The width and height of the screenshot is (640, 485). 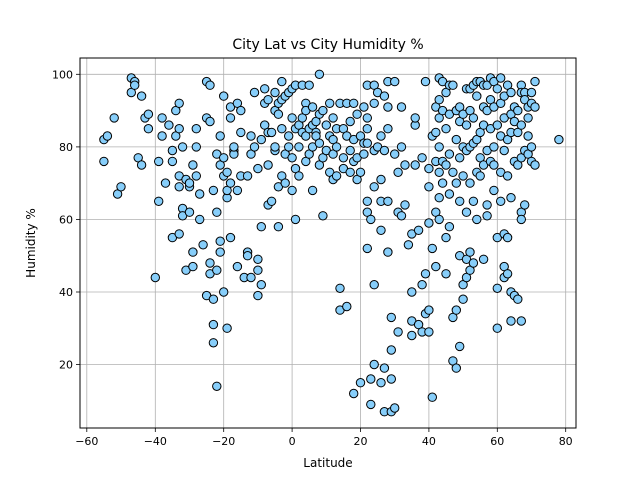 I want to click on y-tick-label: 20, so click(x=66, y=365).